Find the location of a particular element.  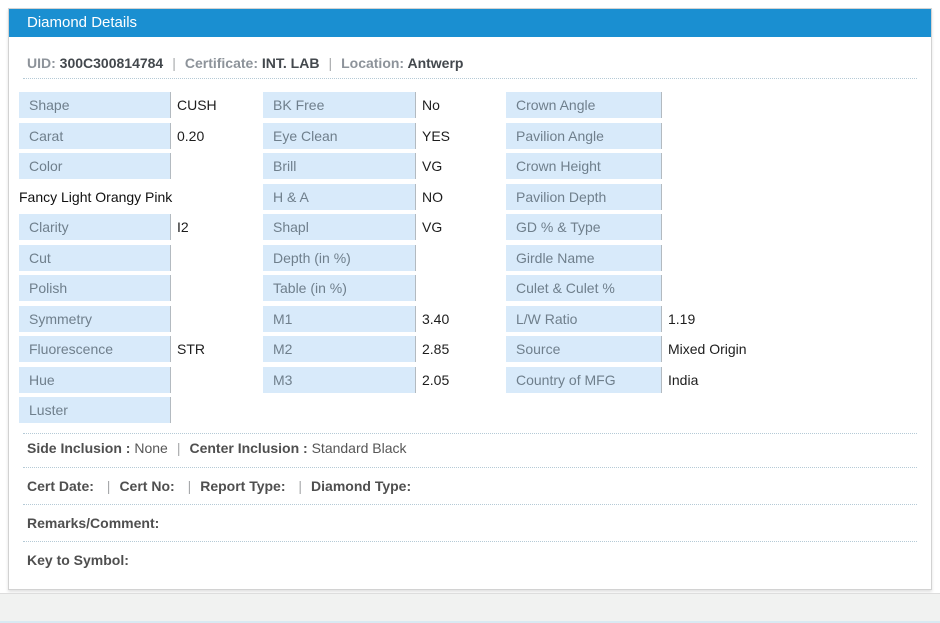

field-value: Standard Black is located at coordinates (359, 448).